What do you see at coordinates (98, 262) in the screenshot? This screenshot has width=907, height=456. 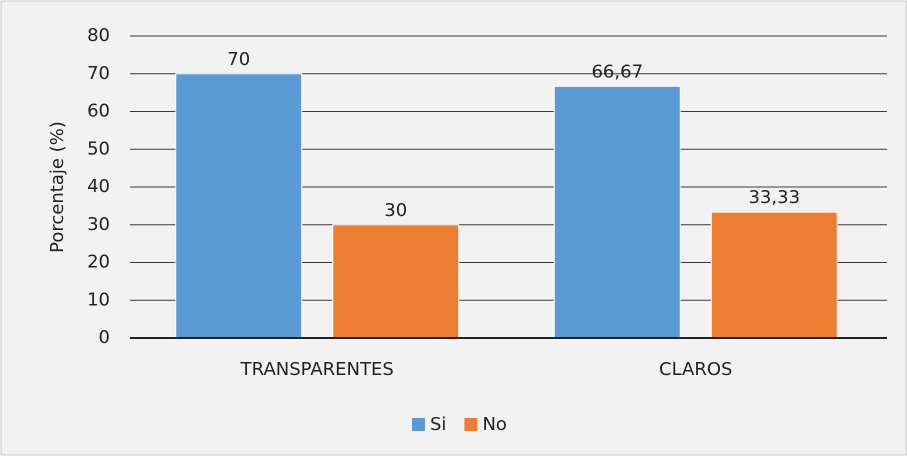 I see `y-tick-label: 20` at bounding box center [98, 262].